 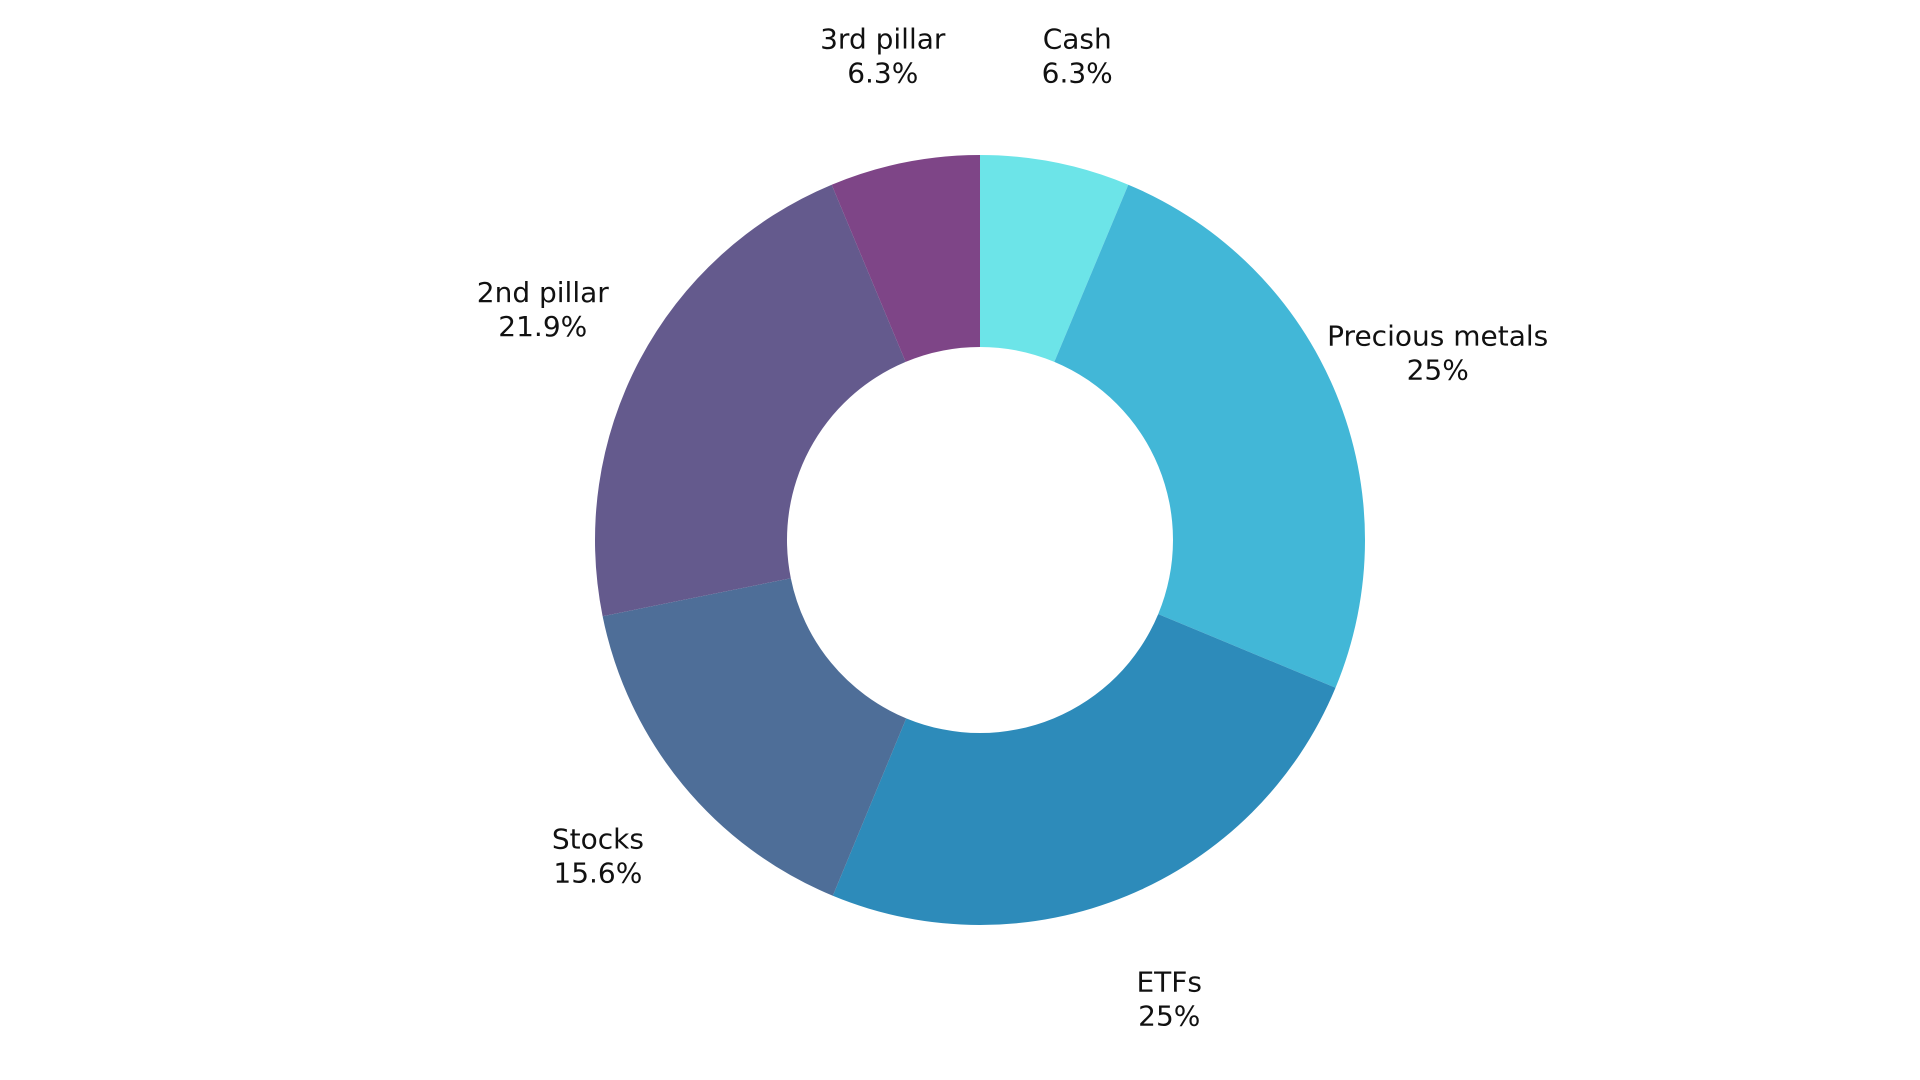 I want to click on slice-name: ETFs, so click(x=1169, y=981).